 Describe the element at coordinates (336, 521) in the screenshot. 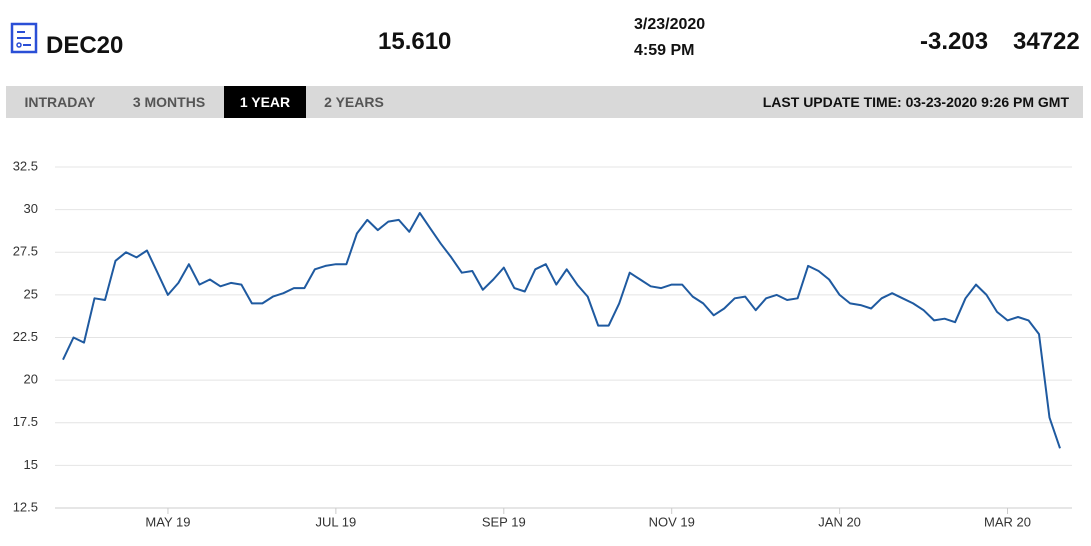

I see `x-tick-label: JUL 19` at that location.